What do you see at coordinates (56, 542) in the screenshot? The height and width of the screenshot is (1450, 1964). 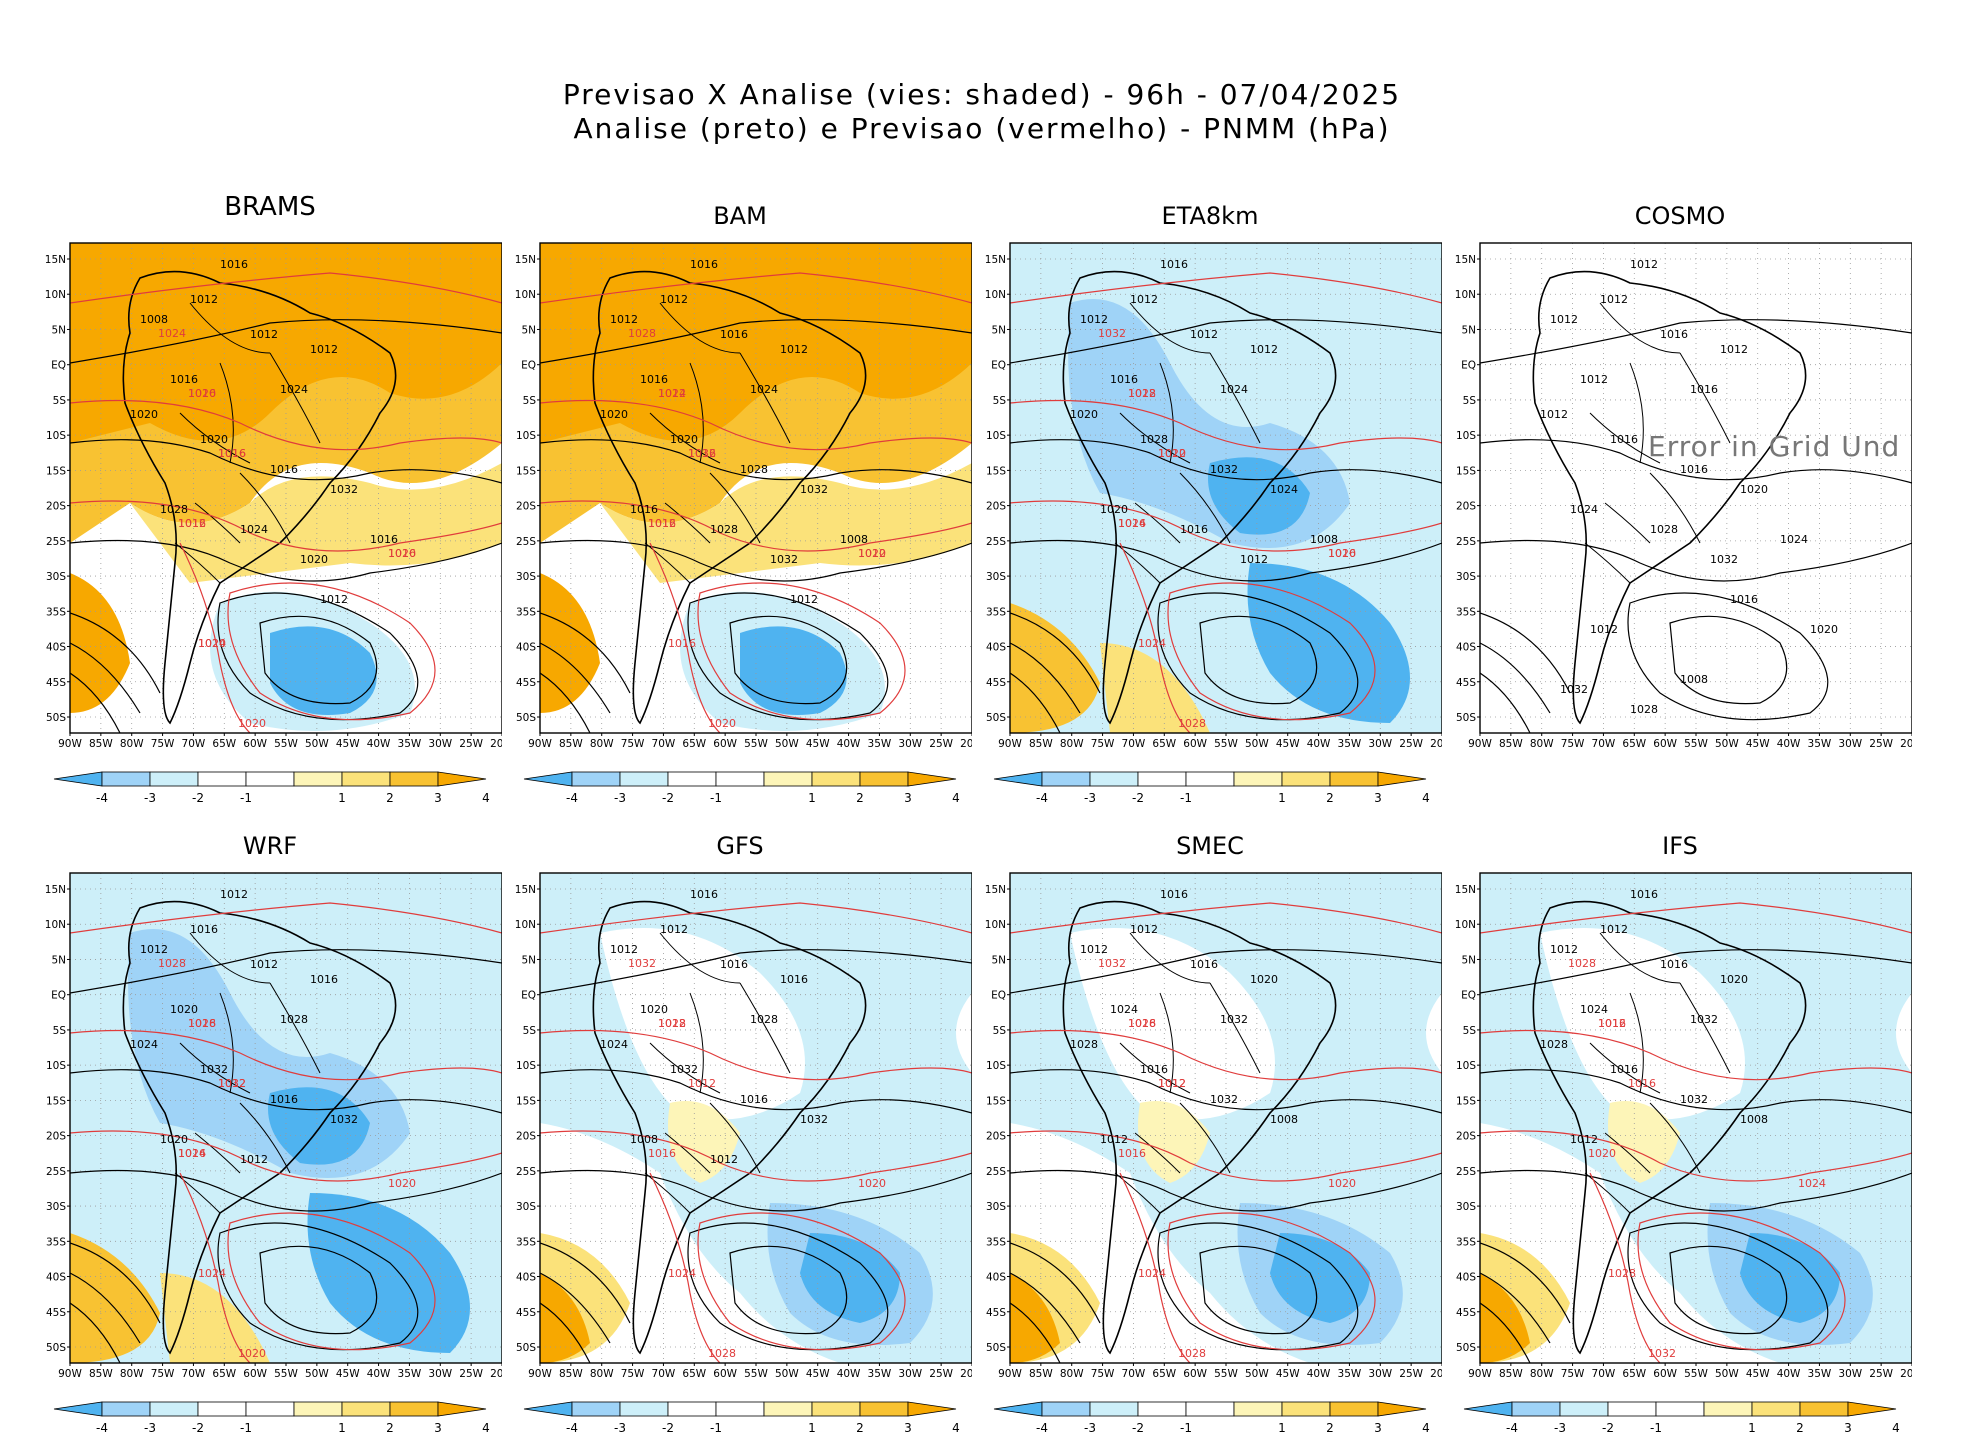 I see `lat-tick-label: 25S` at bounding box center [56, 542].